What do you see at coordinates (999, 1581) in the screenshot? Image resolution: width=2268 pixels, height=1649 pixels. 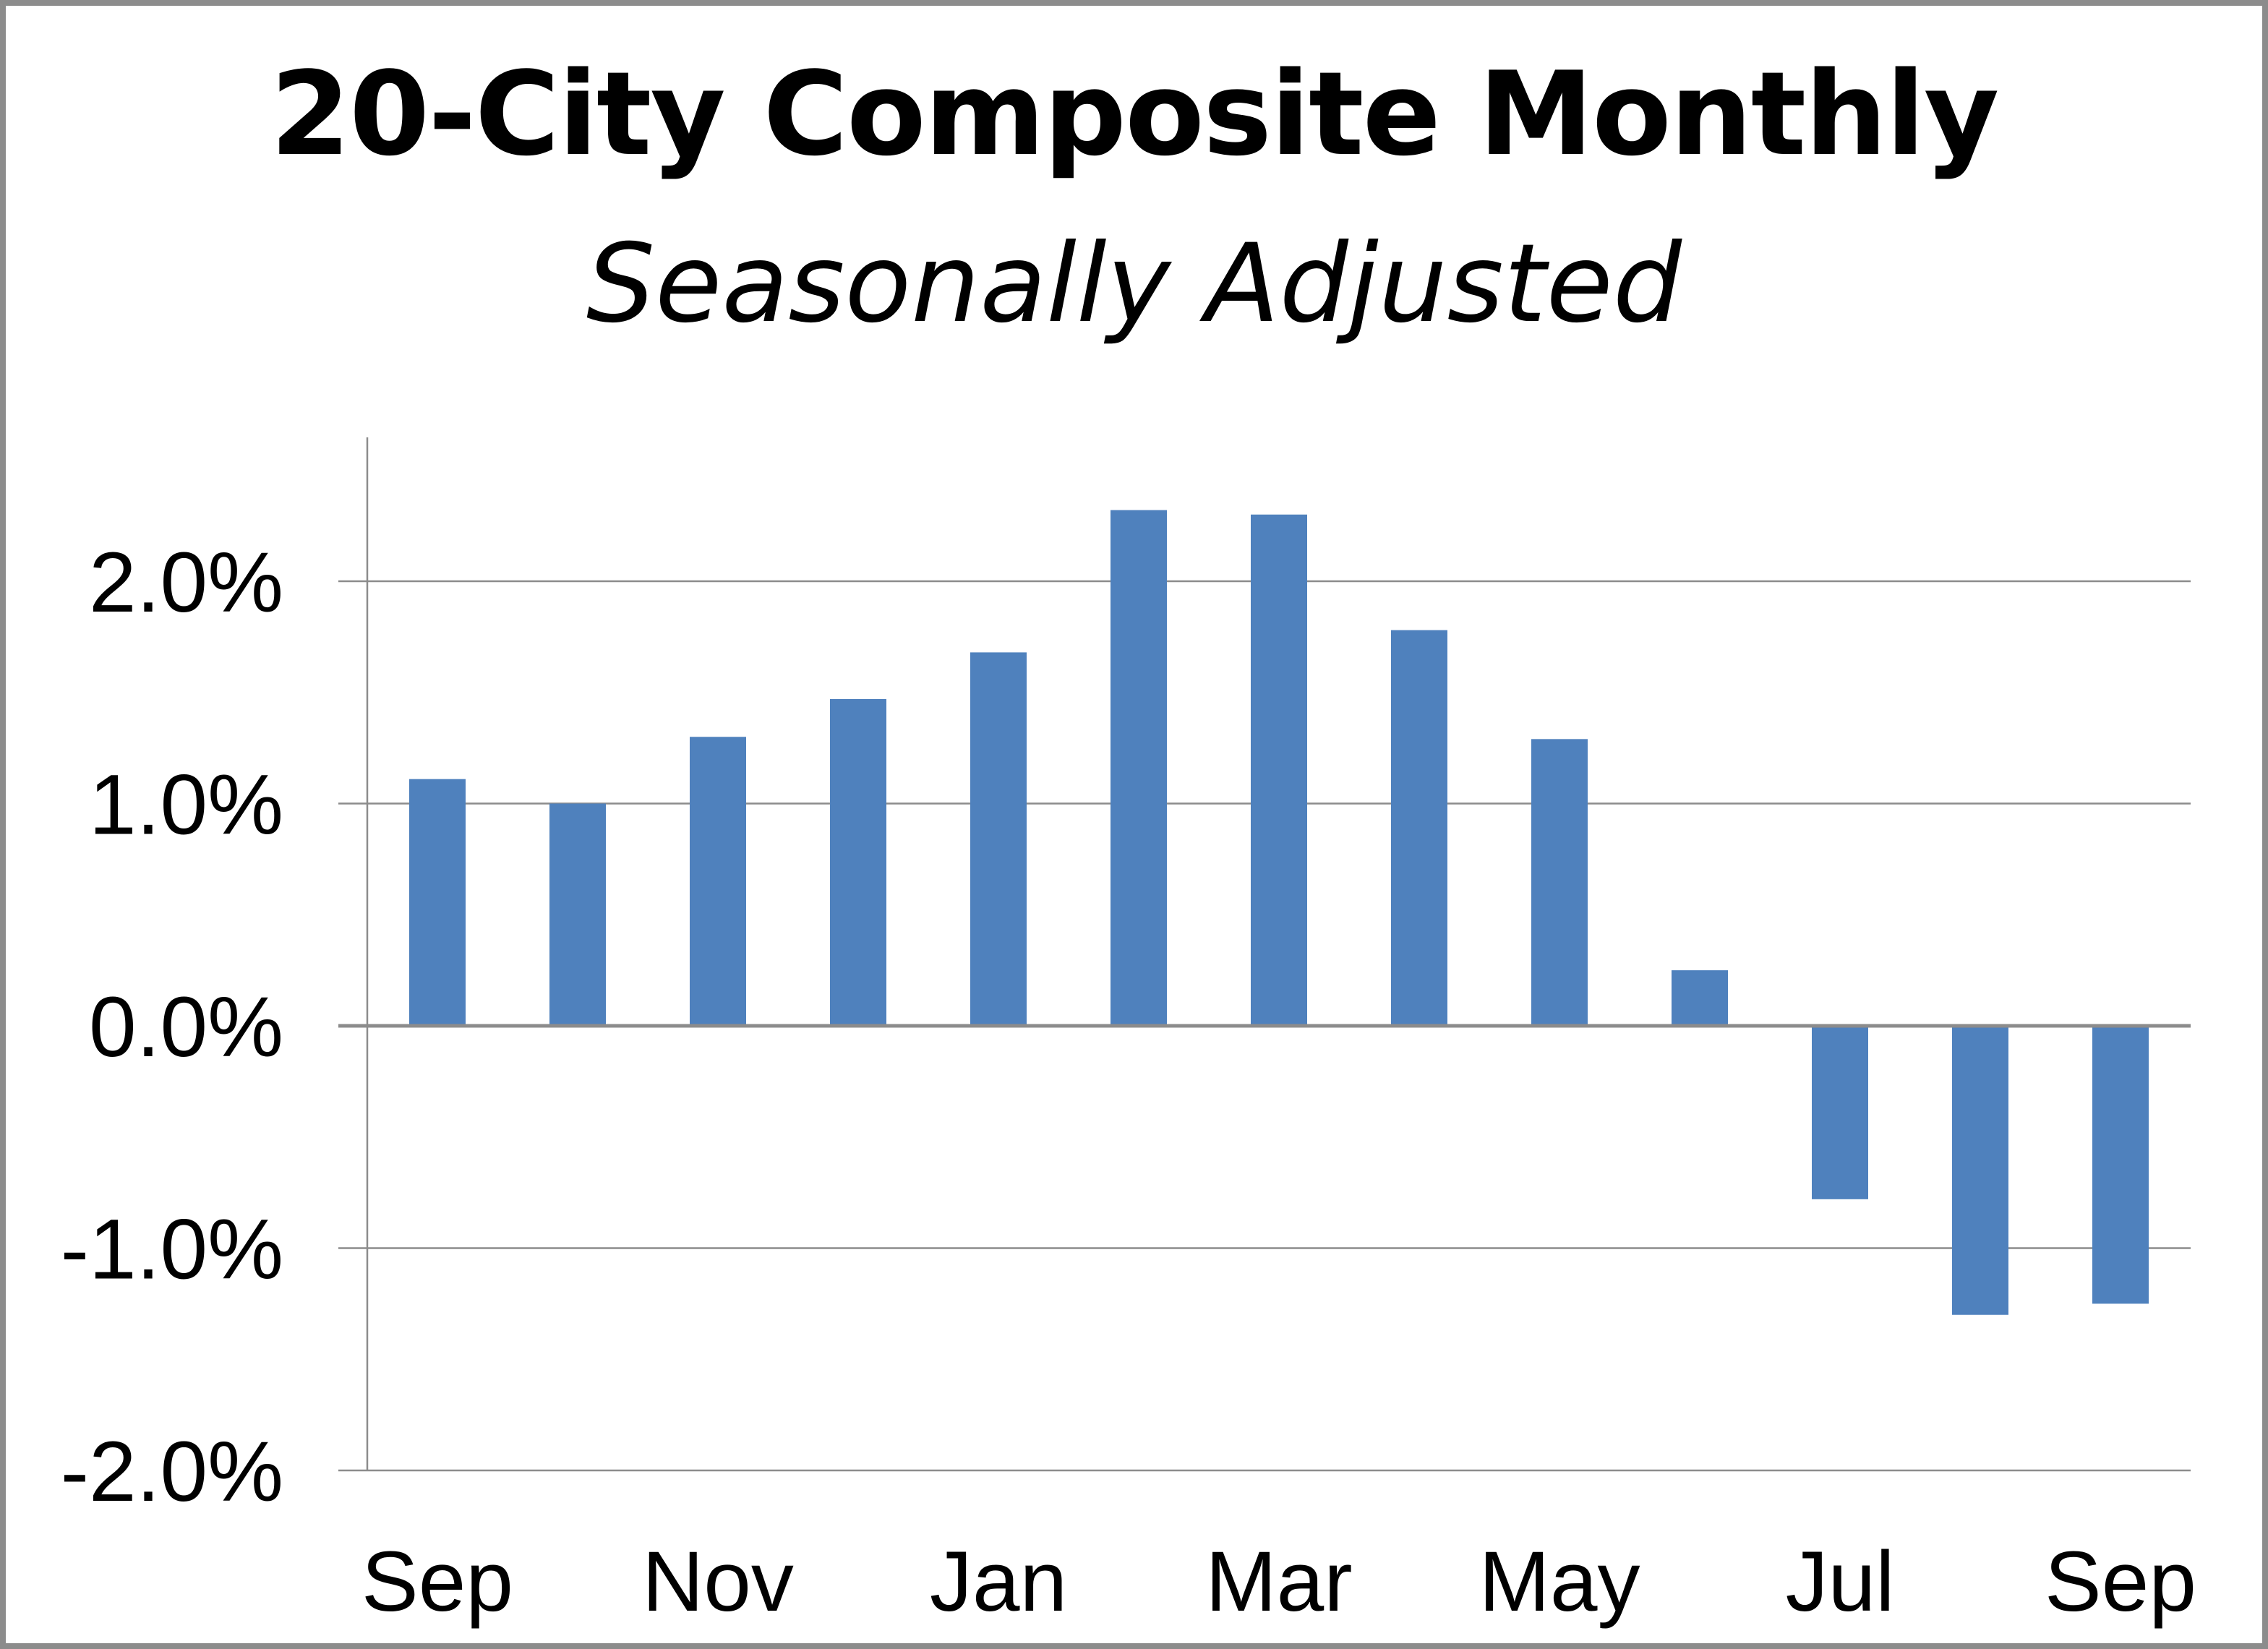 I see `x-tick-label: Jan` at bounding box center [999, 1581].